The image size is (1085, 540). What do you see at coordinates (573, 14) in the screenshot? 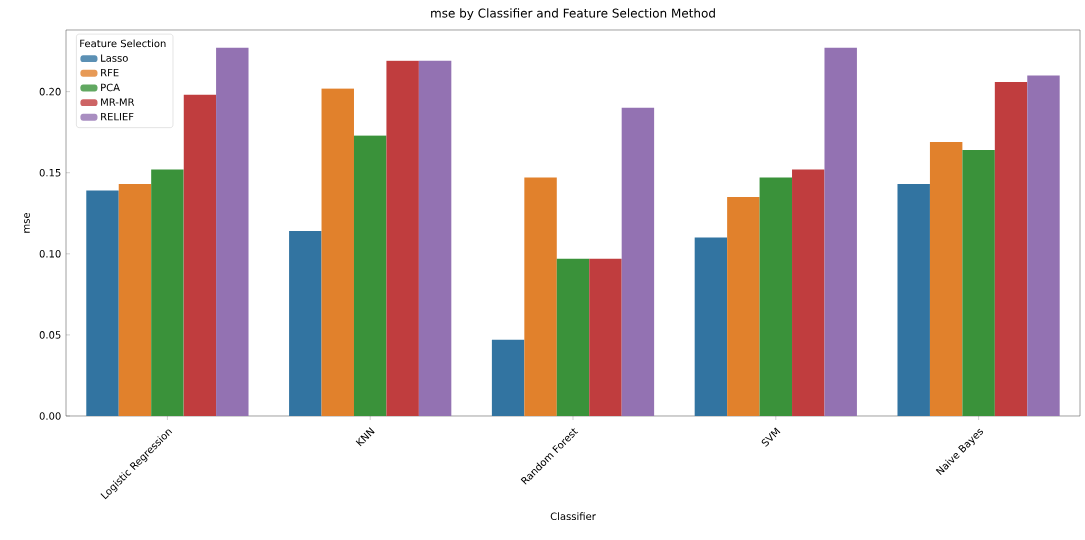
I see `chart-title: mse by Classifier and Feature Selection Method` at bounding box center [573, 14].